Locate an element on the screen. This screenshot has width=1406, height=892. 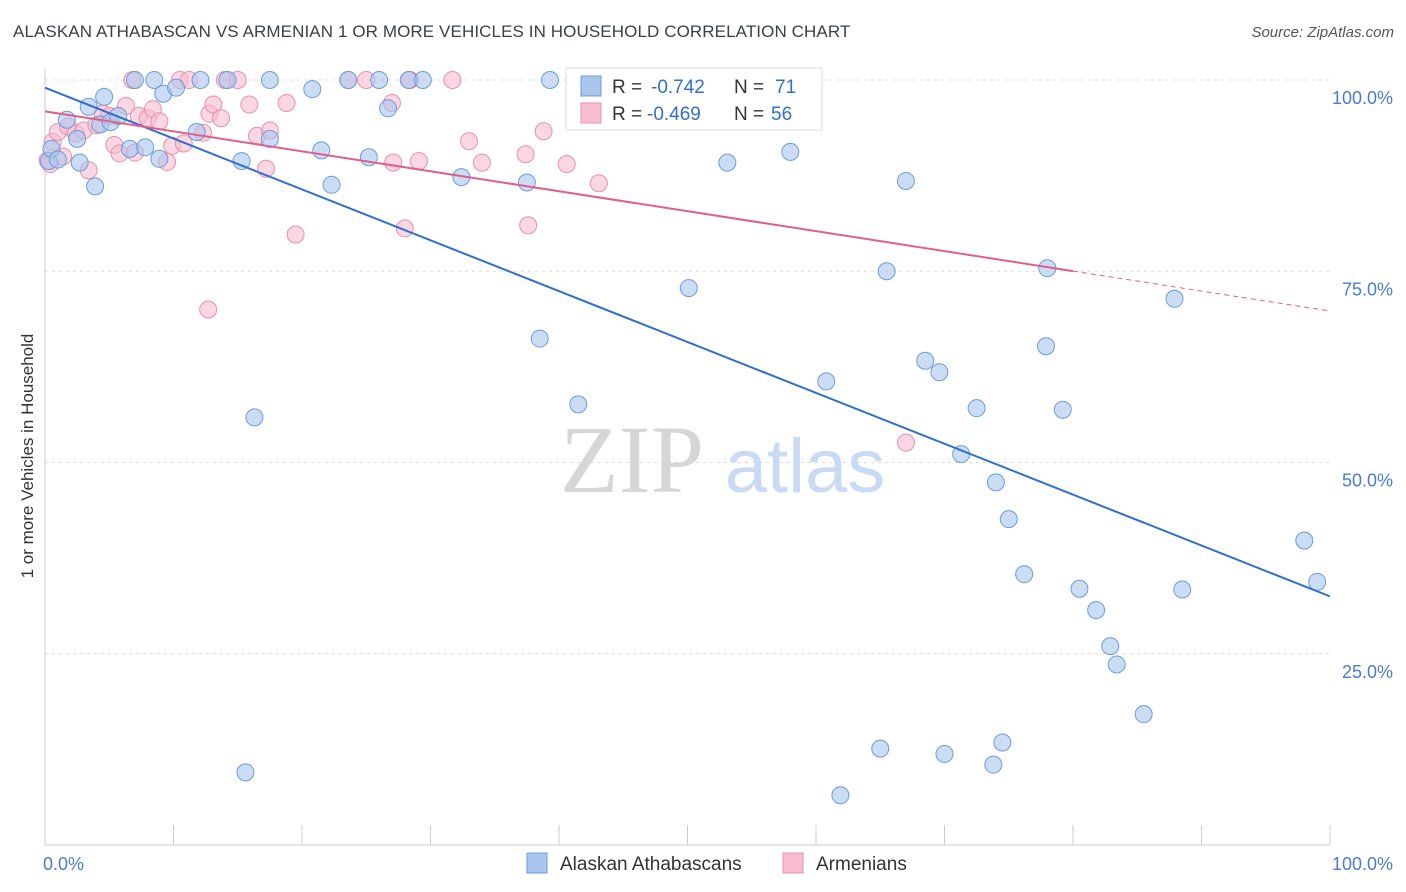
r-value-1: -0.742 is located at coordinates (678, 87).